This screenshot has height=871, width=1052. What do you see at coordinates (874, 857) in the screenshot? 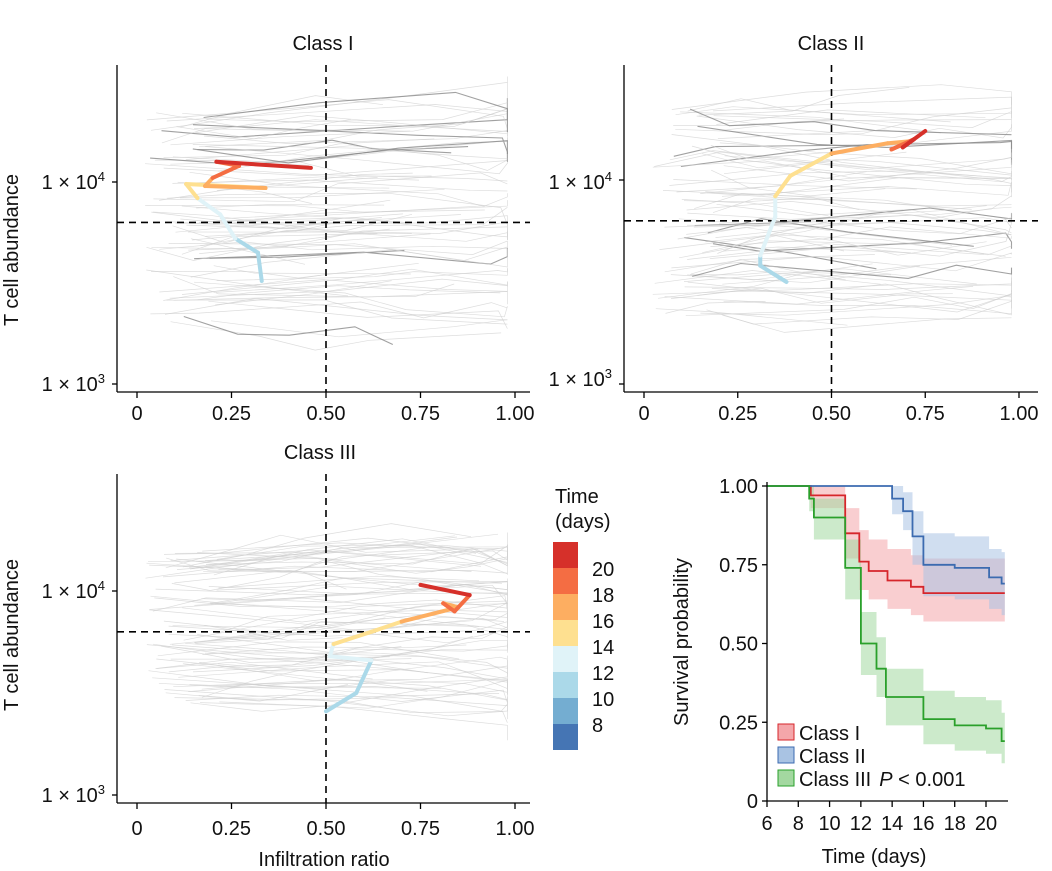
I see `x-axis-label: Time (days)` at bounding box center [874, 857].